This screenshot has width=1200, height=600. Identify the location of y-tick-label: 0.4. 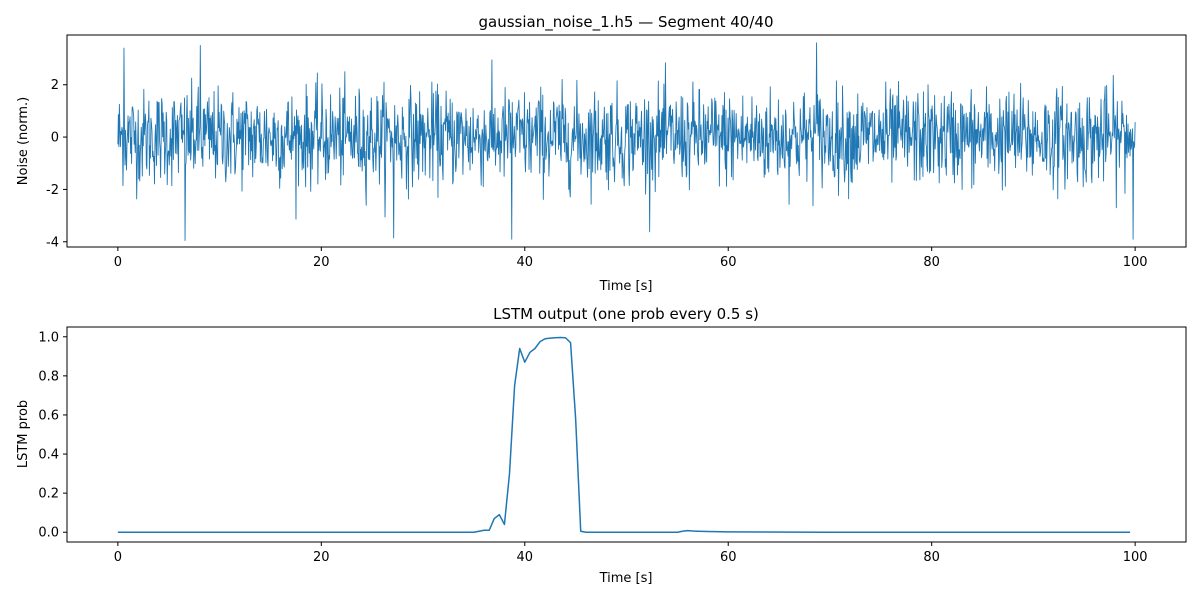
(48, 455).